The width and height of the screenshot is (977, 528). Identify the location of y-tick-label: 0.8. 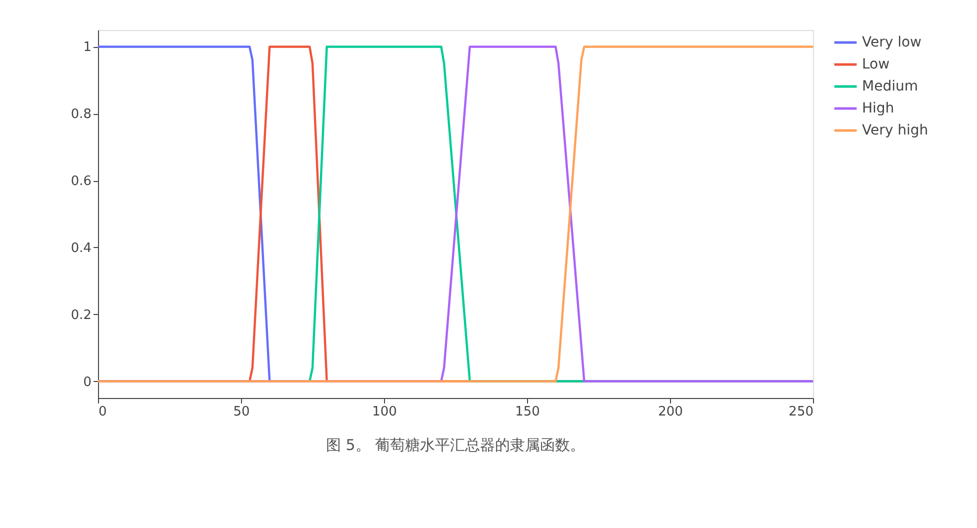
(81, 114).